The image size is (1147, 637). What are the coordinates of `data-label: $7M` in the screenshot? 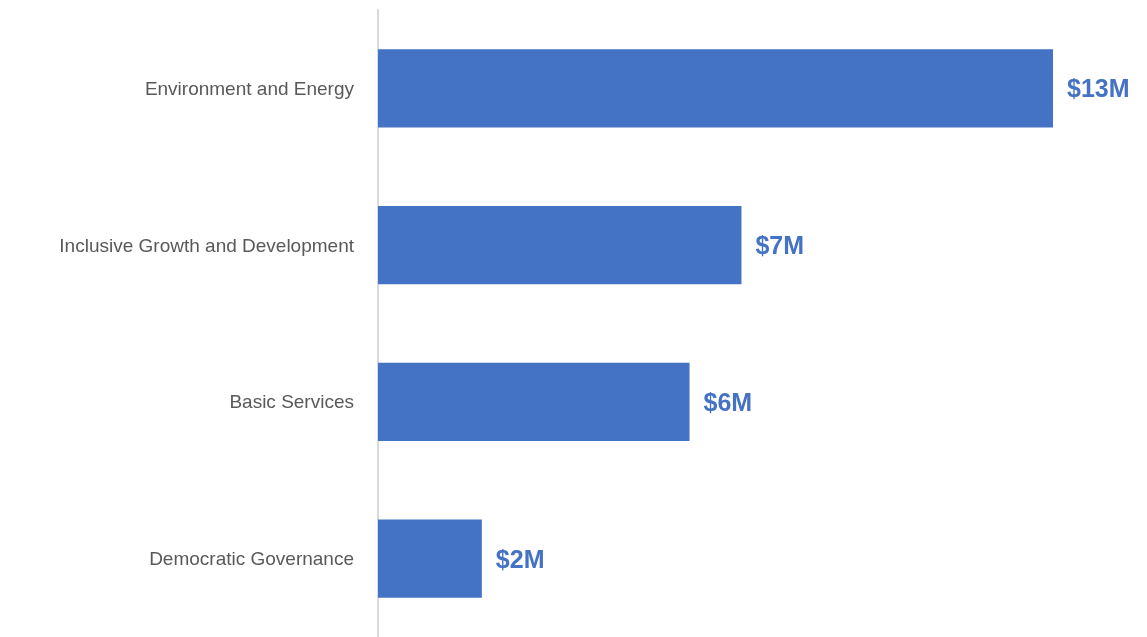 It's located at (780, 245).